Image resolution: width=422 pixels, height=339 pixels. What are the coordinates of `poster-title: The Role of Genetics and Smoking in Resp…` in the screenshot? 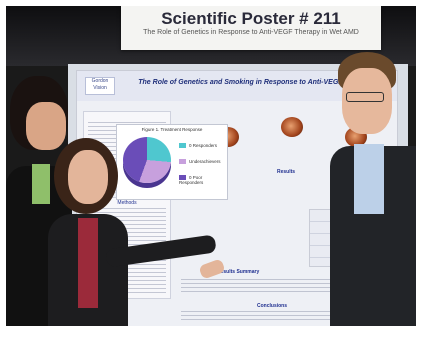 It's located at (255, 82).